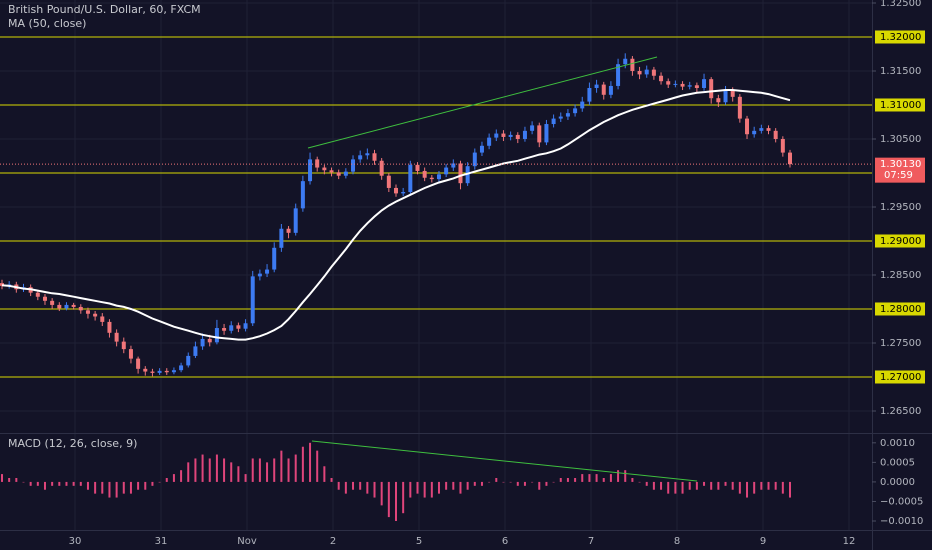 The width and height of the screenshot is (932, 550). What do you see at coordinates (47, 23) in the screenshot?
I see `indicator-title: MA (50, close)` at bounding box center [47, 23].